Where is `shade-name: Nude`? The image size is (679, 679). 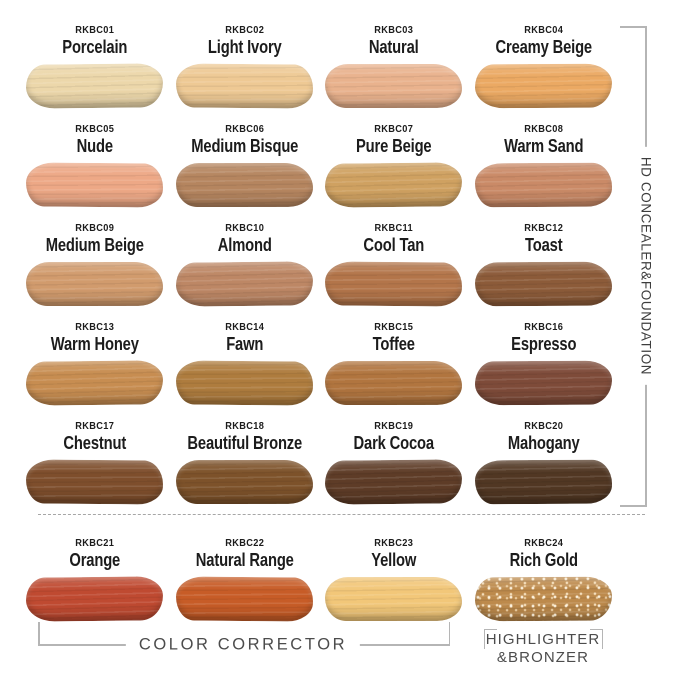
shade-name: Nude is located at coordinates (94, 146).